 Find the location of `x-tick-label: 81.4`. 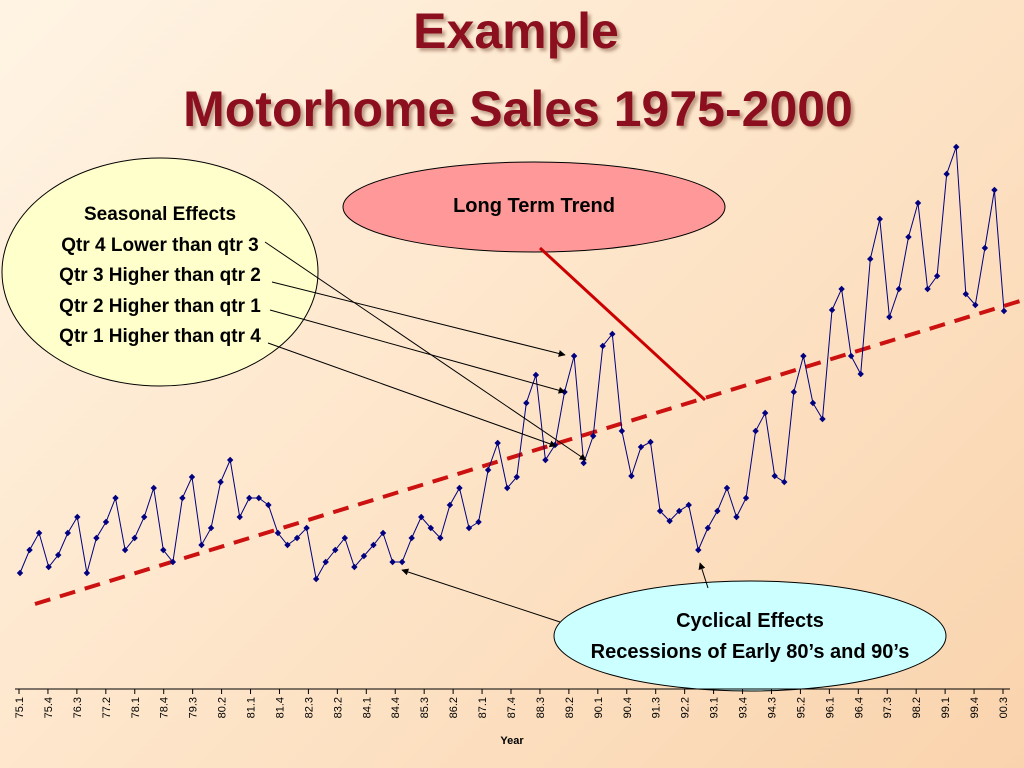

x-tick-label: 81.4 is located at coordinates (280, 707).